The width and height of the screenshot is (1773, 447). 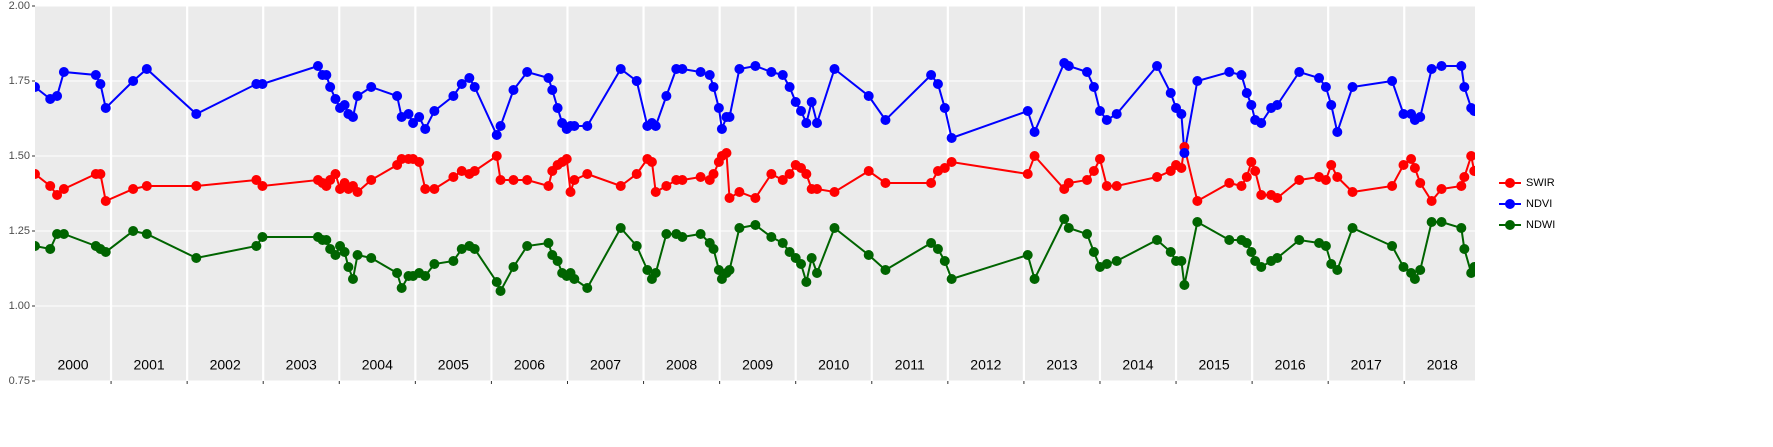 I want to click on y-tick-label: 1.25, so click(x=19, y=231).